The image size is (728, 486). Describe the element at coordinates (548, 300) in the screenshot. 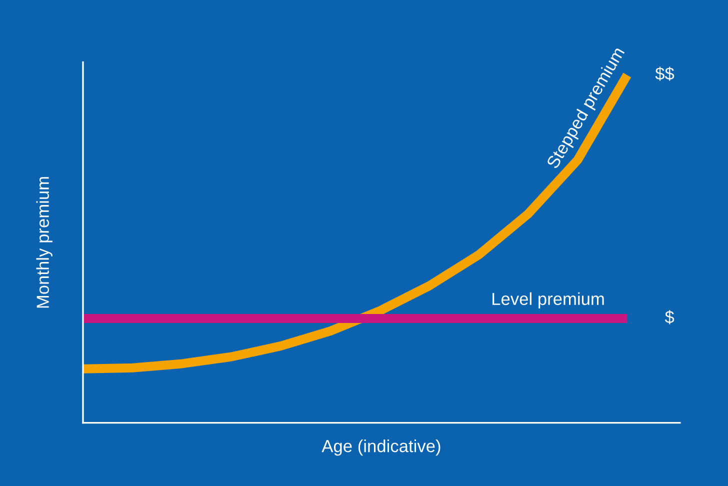

I see `series-label: Level premium` at that location.